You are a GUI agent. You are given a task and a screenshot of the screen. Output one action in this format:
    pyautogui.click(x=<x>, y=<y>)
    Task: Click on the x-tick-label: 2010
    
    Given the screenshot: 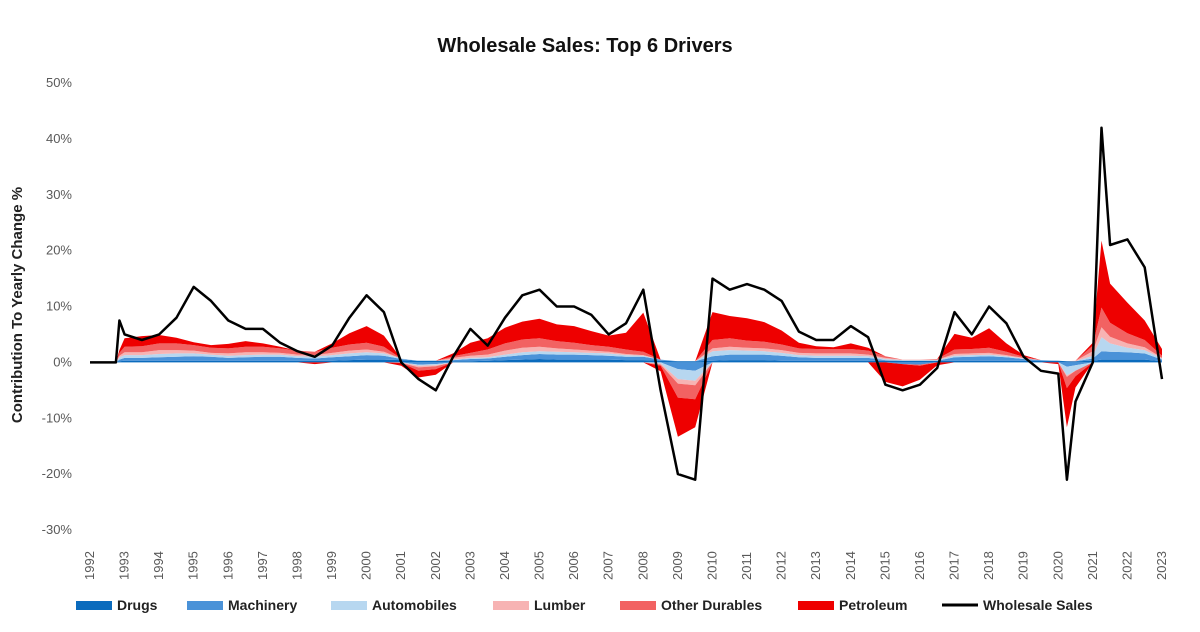 What is the action you would take?
    pyautogui.click(x=711, y=565)
    